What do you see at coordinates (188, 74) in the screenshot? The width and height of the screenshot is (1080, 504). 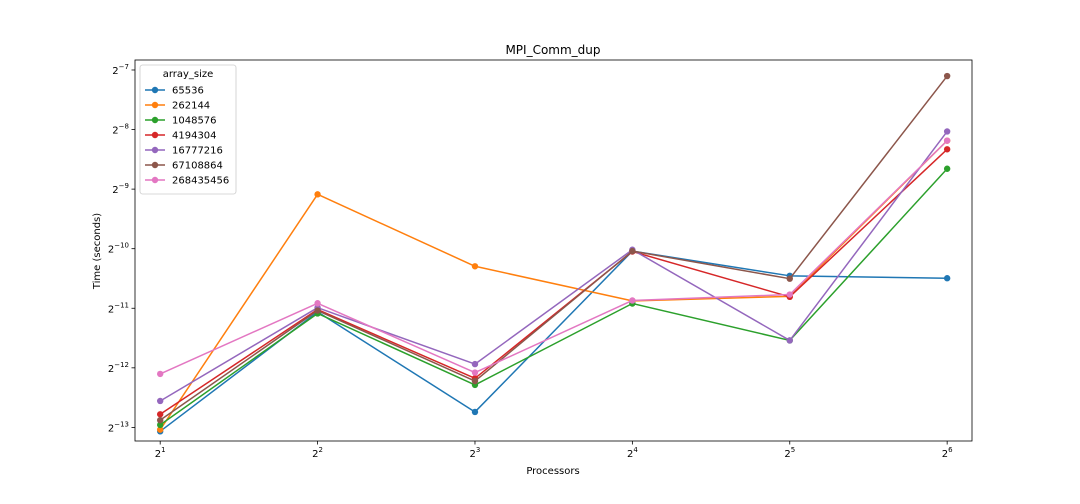 I see `legend-title: array_size` at bounding box center [188, 74].